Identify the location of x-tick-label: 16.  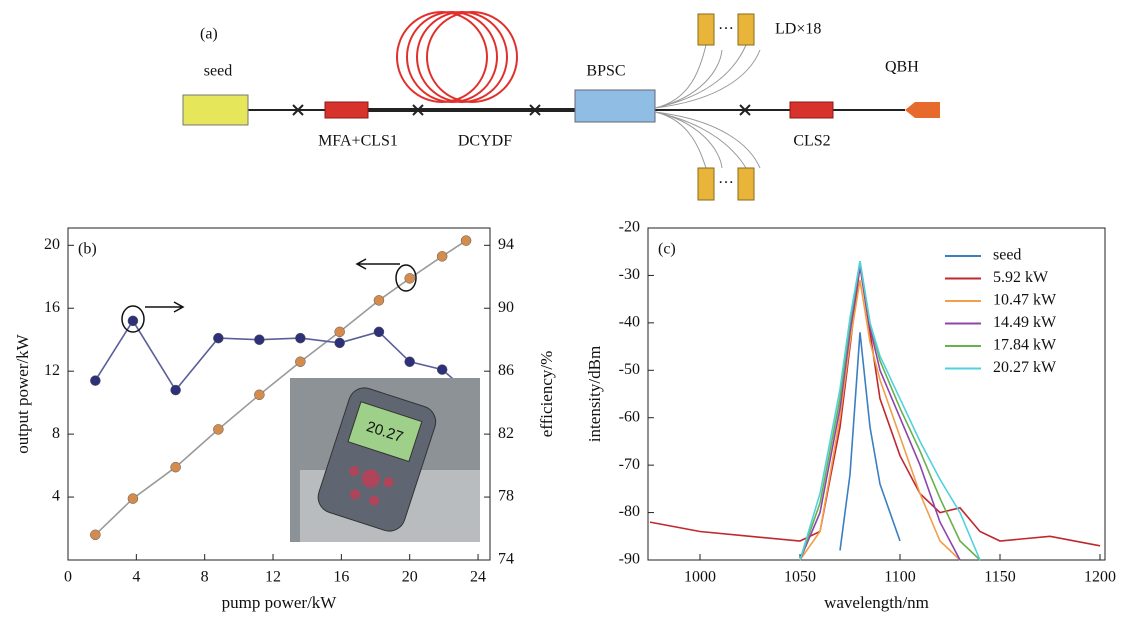
(341, 577).